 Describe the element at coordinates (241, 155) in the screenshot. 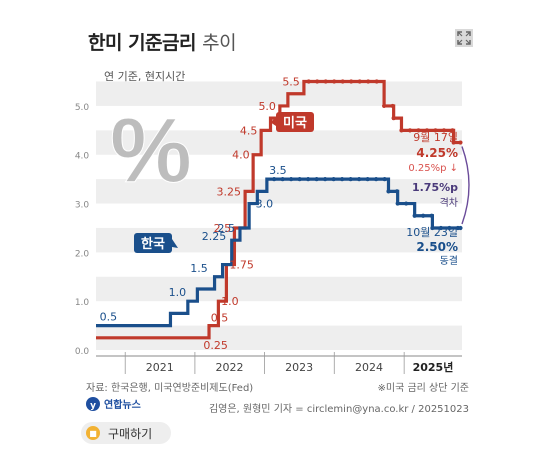

I see `us-value-label: 4.0` at that location.